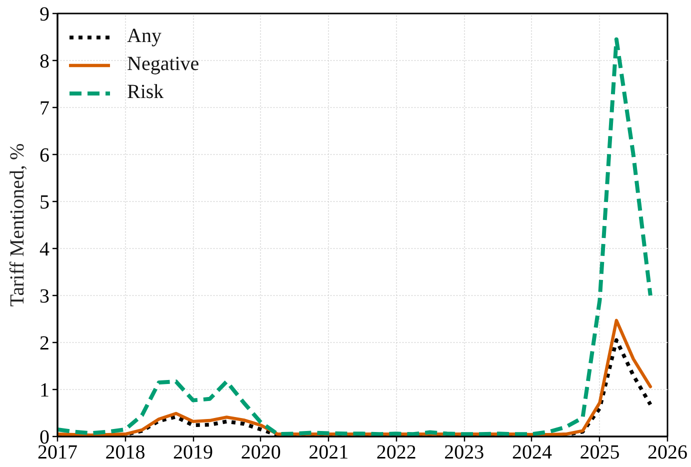  I want to click on y-tick-label: 7, so click(45, 109).